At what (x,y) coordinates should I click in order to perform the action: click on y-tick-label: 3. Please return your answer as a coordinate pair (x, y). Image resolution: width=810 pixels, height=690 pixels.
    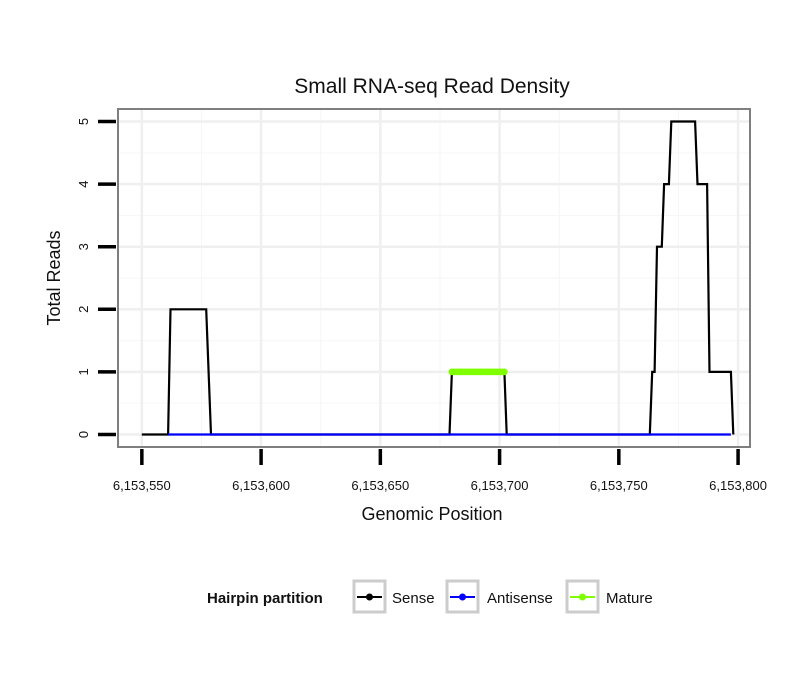
    Looking at the image, I should click on (83, 246).